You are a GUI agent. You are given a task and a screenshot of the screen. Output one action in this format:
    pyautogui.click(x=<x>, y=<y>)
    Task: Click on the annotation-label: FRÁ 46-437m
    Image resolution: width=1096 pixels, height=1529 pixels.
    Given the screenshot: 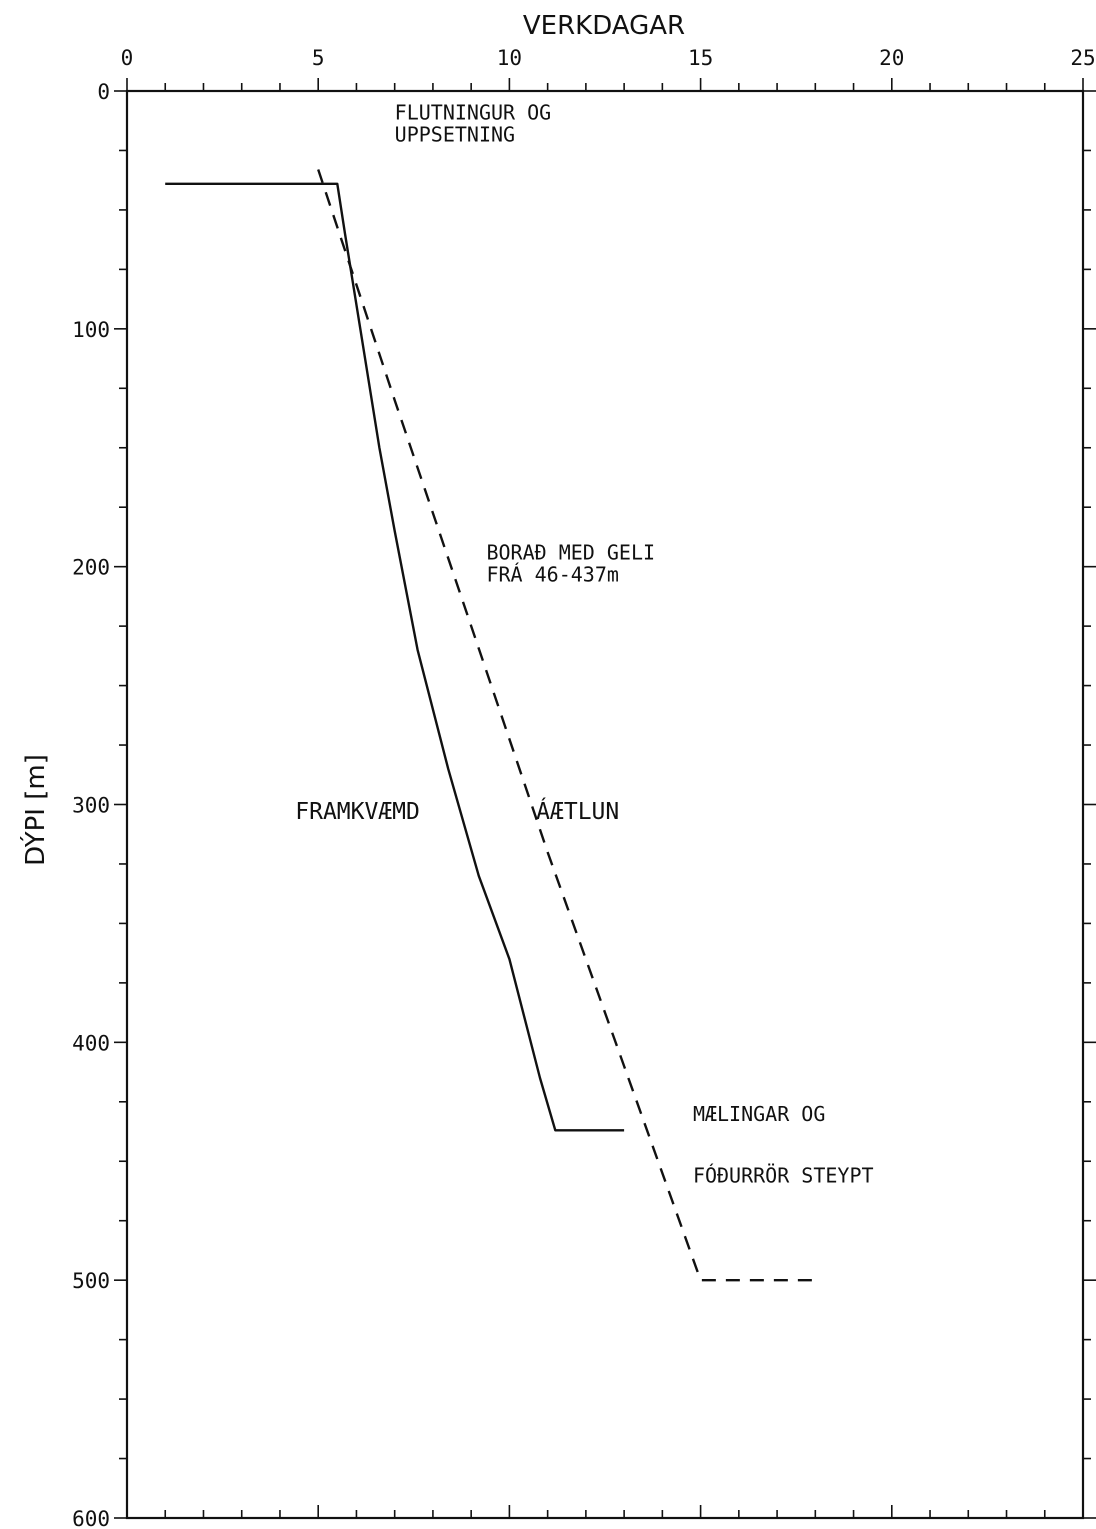 What is the action you would take?
    pyautogui.click(x=552, y=575)
    